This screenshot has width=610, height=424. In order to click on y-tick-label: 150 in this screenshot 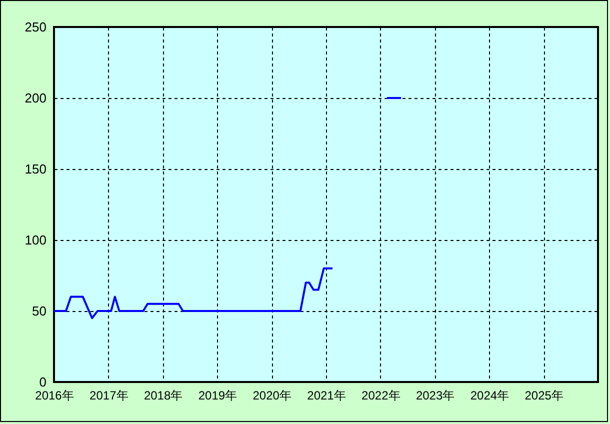, I will do `click(35, 169)`.